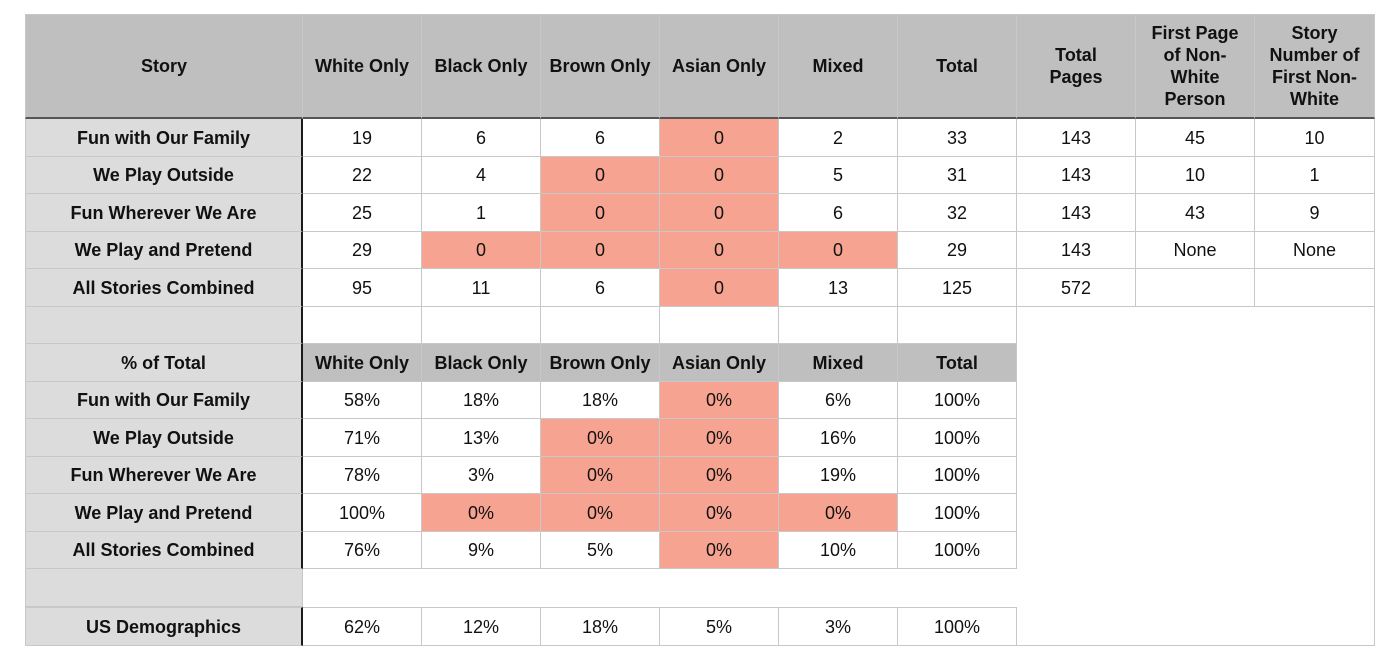 This screenshot has width=1400, height=664. Describe the element at coordinates (164, 588) in the screenshot. I see `spacer-label` at that location.